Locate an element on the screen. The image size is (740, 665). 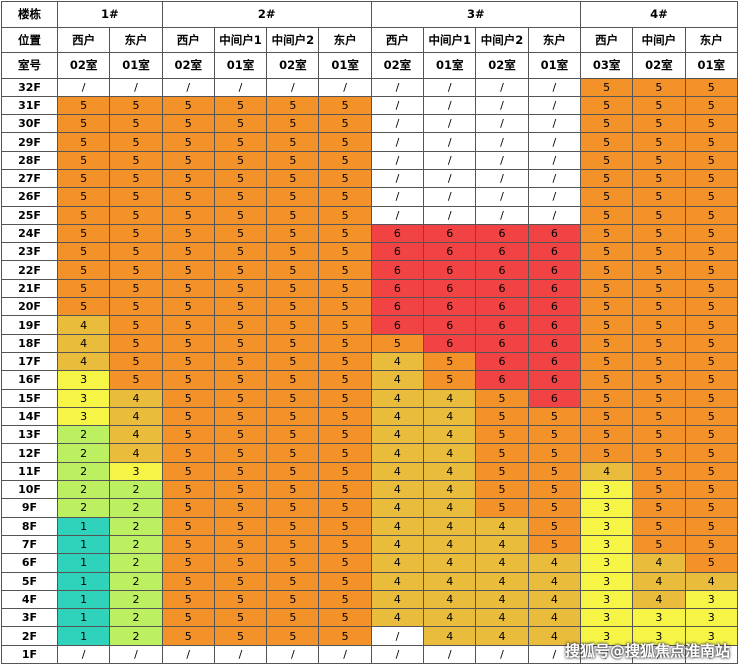
unit-position: 东户 is located at coordinates (345, 39).